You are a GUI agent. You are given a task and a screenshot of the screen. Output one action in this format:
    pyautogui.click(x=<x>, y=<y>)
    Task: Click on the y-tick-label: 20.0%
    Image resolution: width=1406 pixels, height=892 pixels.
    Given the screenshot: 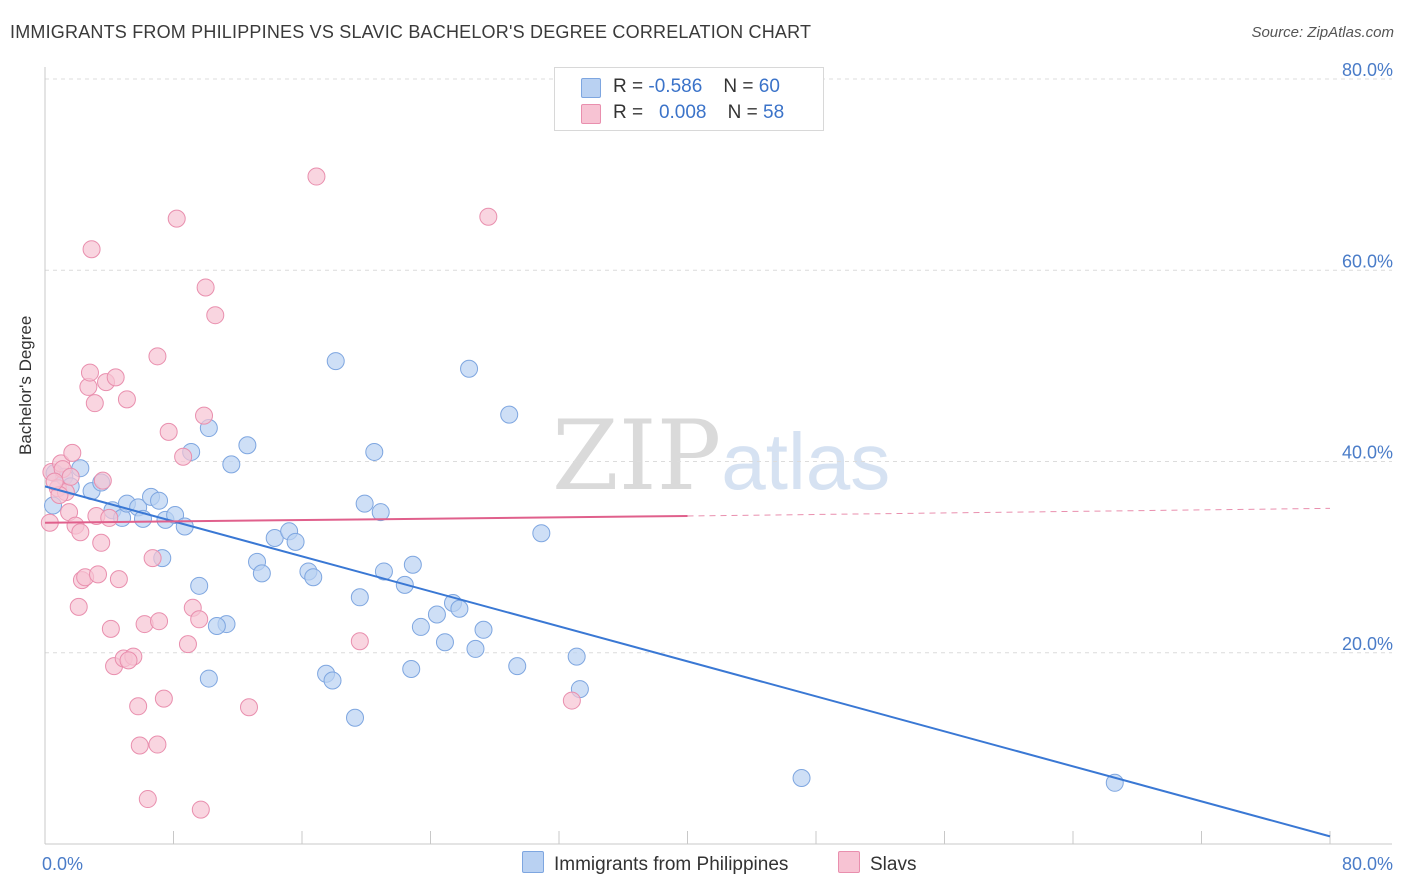 What is the action you would take?
    pyautogui.click(x=1367, y=644)
    